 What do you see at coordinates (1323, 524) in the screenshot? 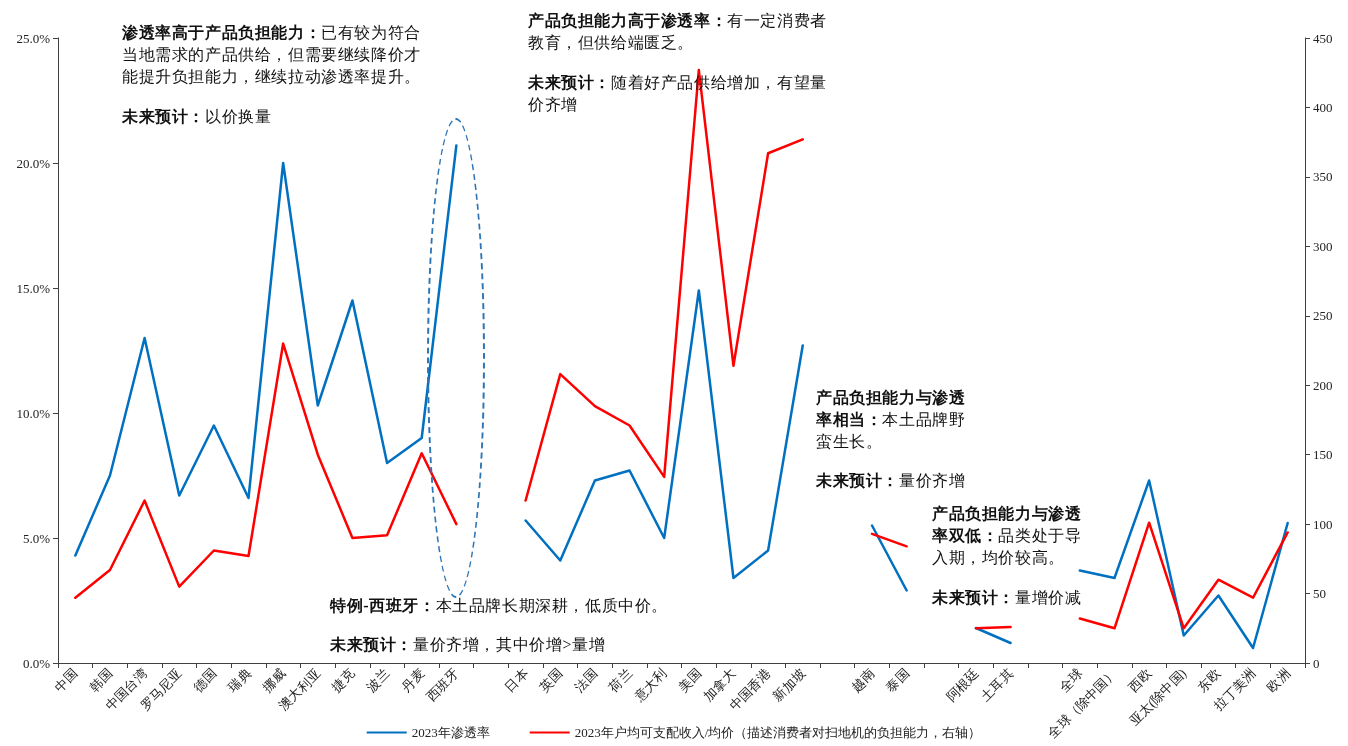
I see `y2-tick-label: 100` at bounding box center [1323, 524].